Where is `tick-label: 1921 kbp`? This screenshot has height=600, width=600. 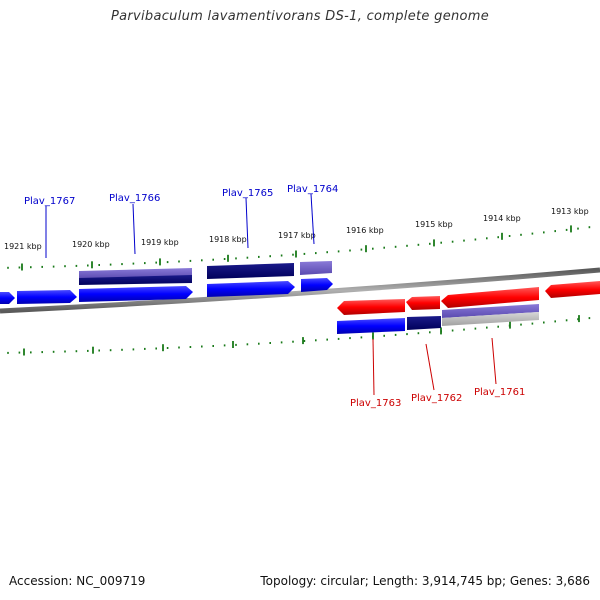 tick-label: 1921 kbp is located at coordinates (23, 246).